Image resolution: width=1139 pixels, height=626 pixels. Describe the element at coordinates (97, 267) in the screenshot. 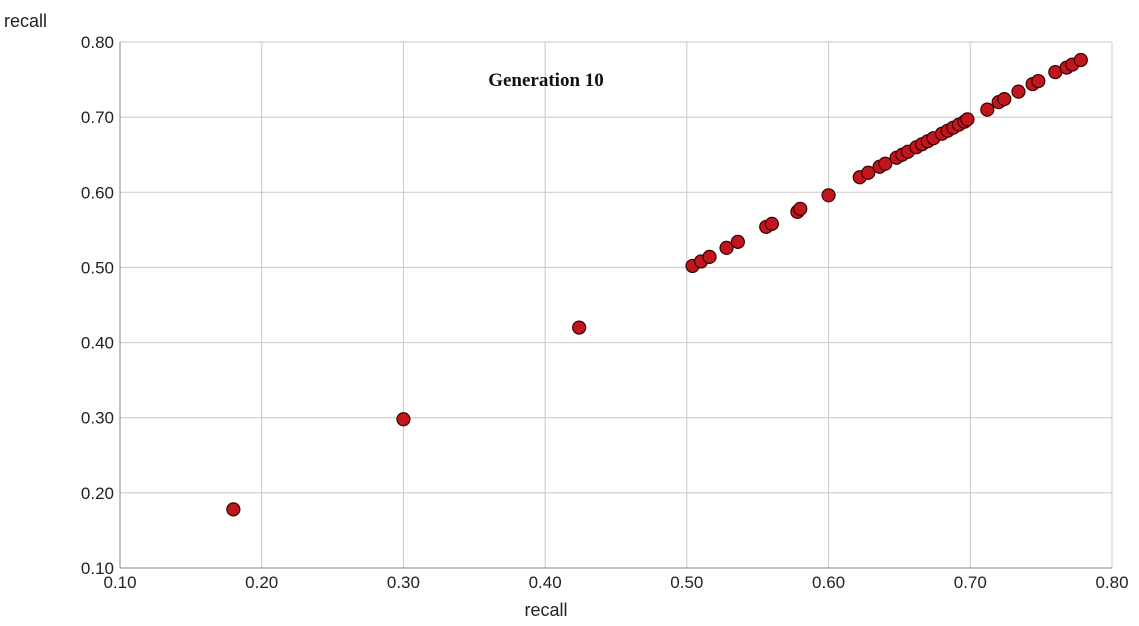

I see `y-tick-label: 0.50` at that location.